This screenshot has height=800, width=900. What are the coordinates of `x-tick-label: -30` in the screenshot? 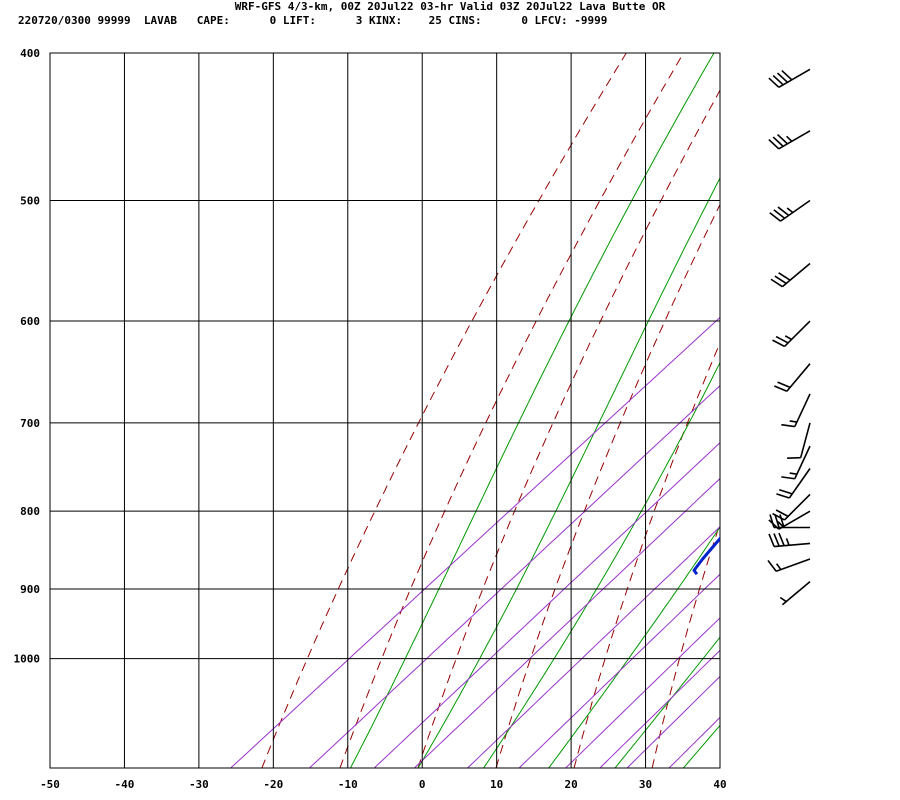 It's located at (199, 784).